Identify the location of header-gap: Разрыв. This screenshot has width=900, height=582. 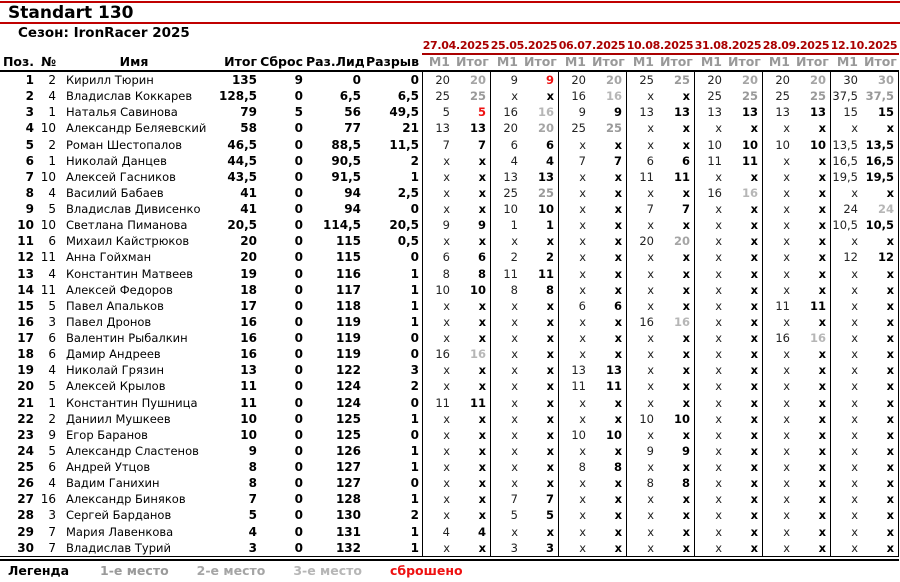
(392, 61).